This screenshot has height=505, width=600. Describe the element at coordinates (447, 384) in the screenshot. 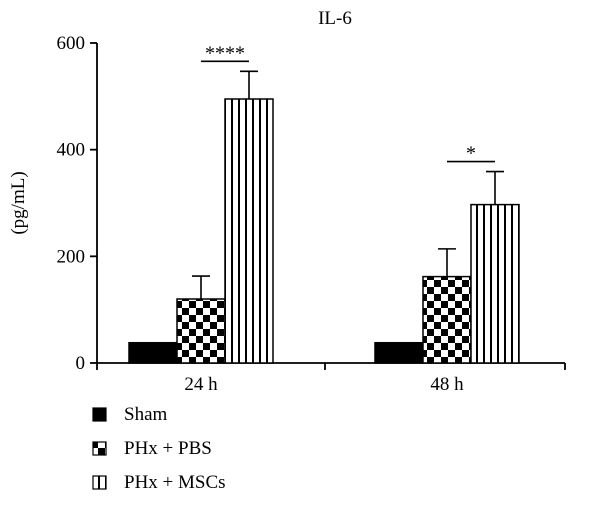

I see `x-category-label: 48 h` at that location.